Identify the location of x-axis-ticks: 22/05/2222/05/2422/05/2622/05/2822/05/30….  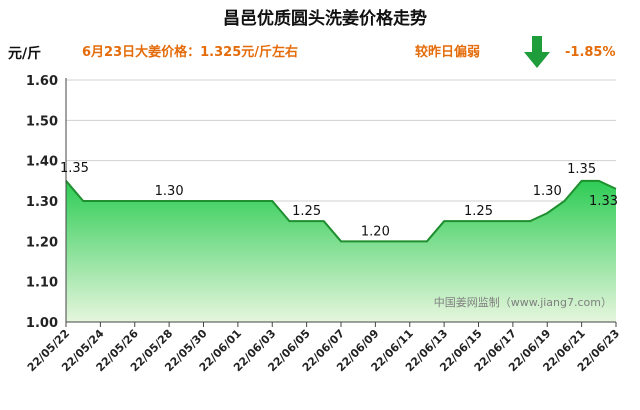
(323, 348).